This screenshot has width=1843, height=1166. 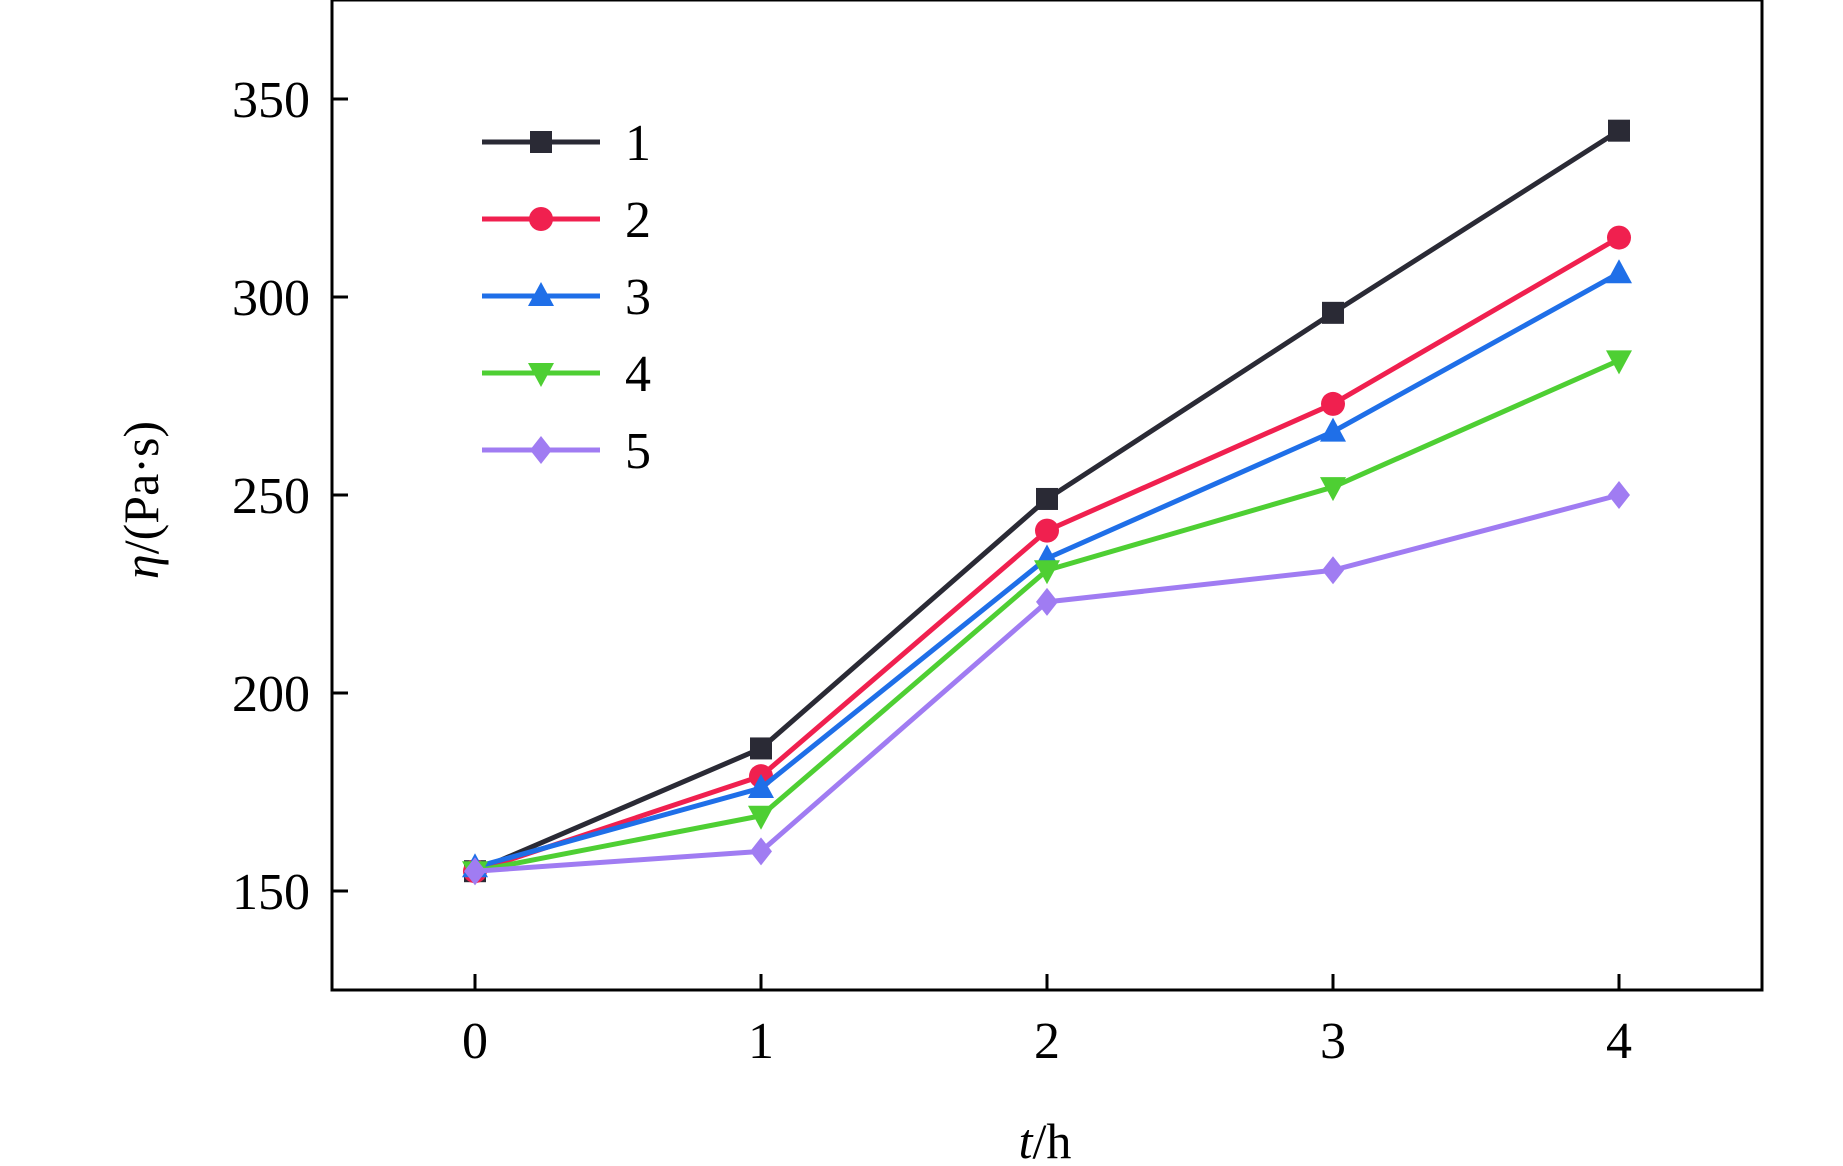 What do you see at coordinates (271, 694) in the screenshot?
I see `y-tick-label: 200` at bounding box center [271, 694].